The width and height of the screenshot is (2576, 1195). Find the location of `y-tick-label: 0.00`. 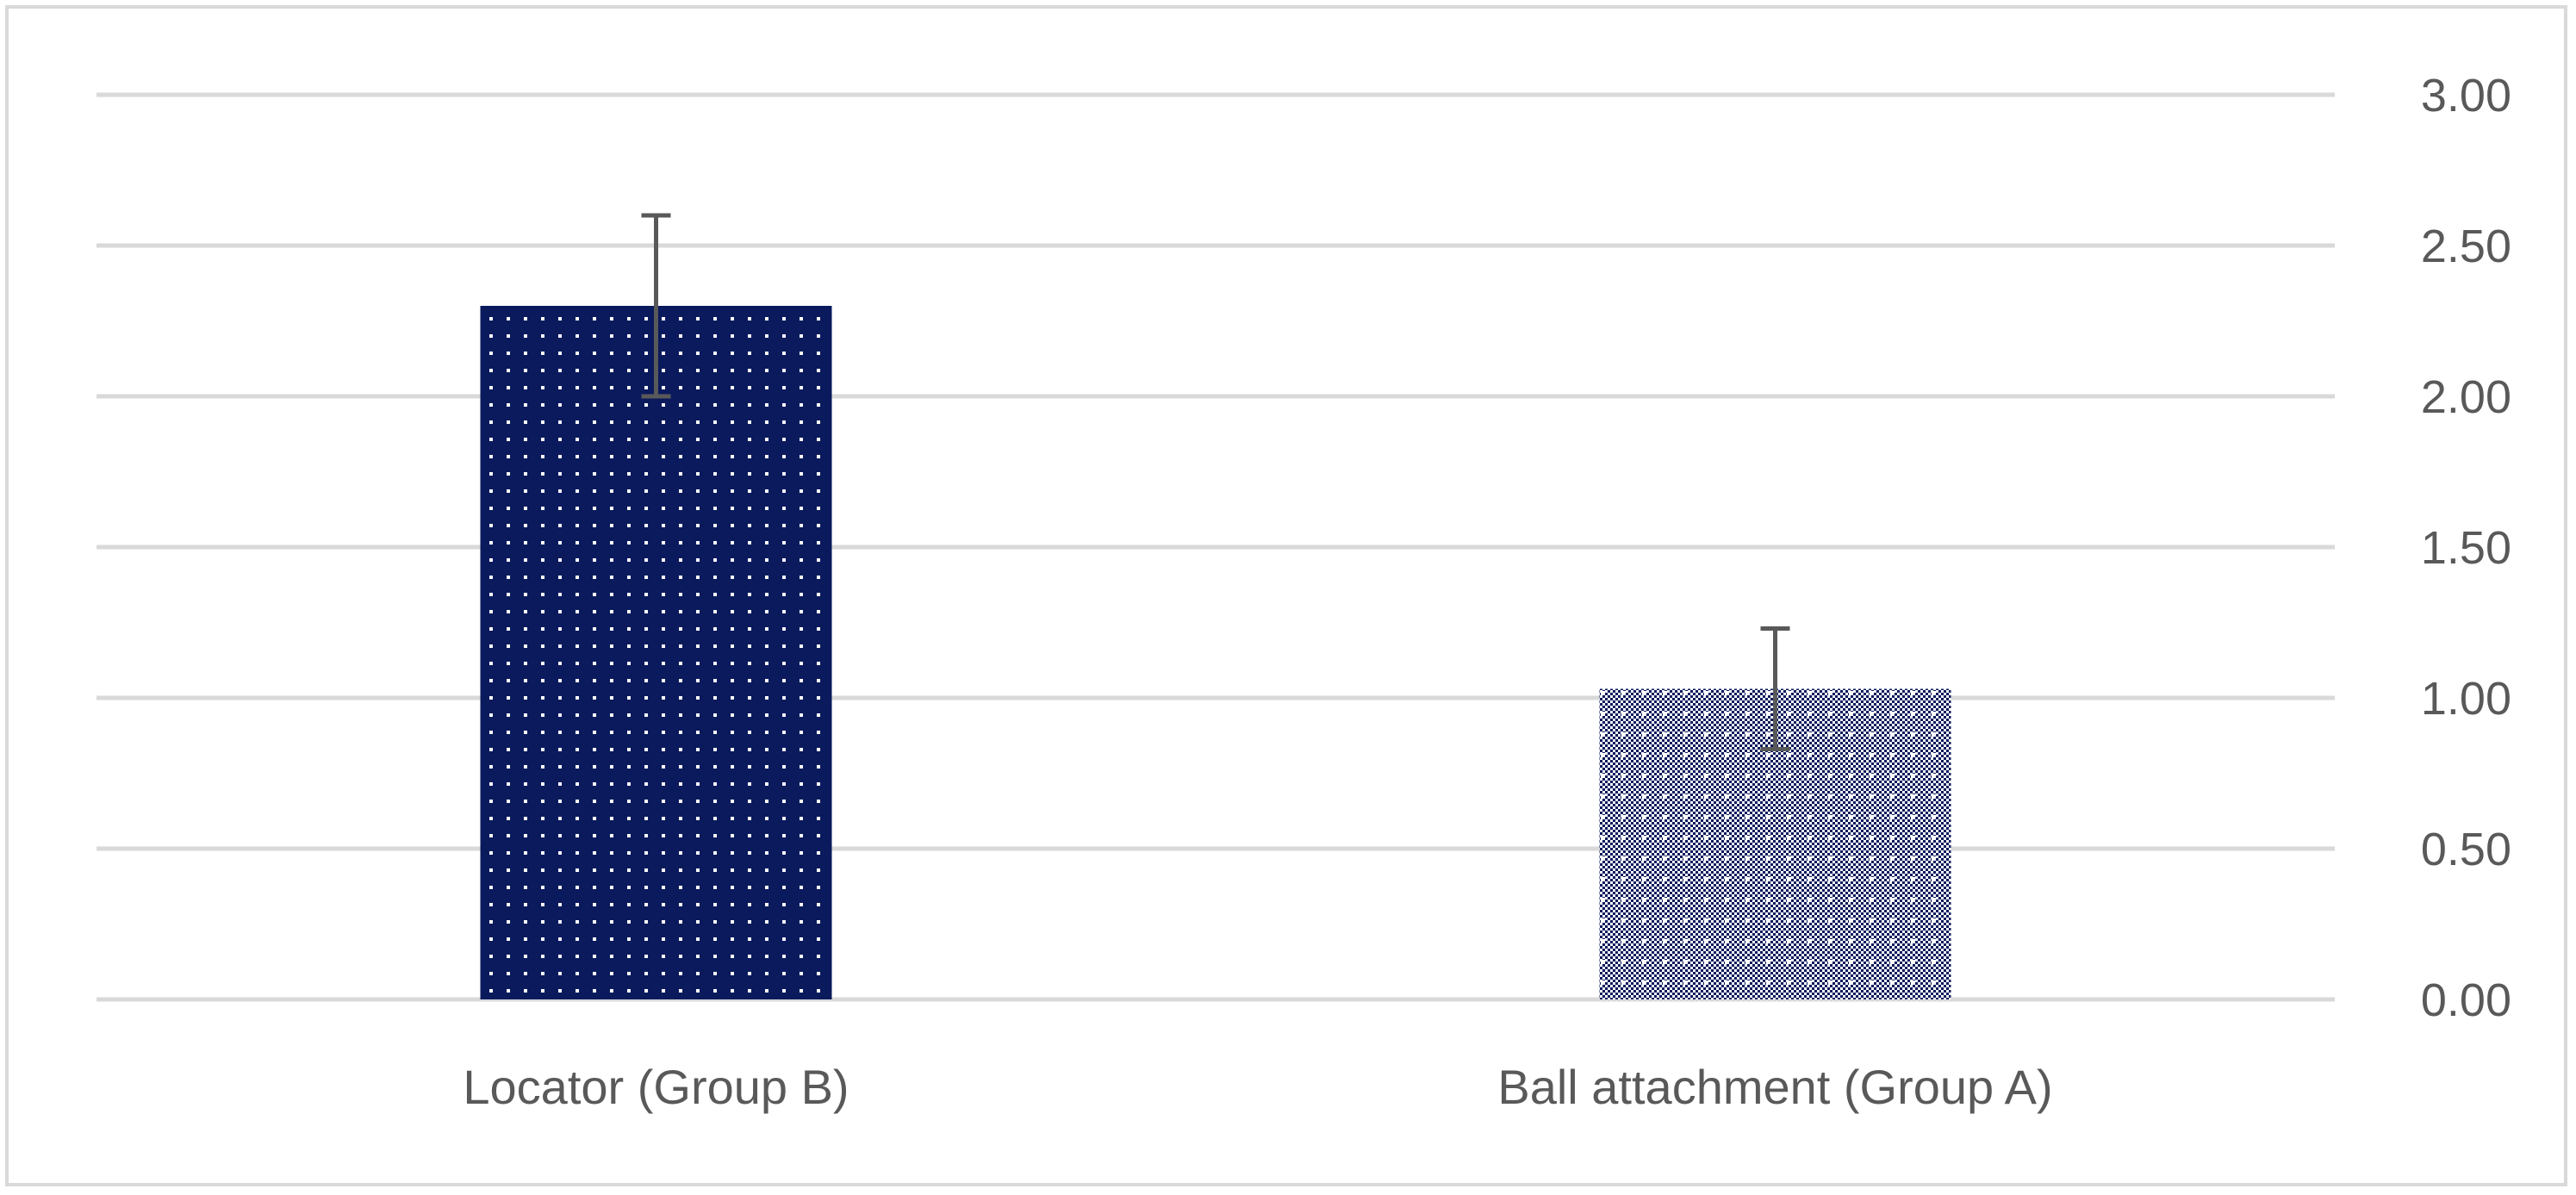

y-tick-label: 0.00 is located at coordinates (2466, 1000).